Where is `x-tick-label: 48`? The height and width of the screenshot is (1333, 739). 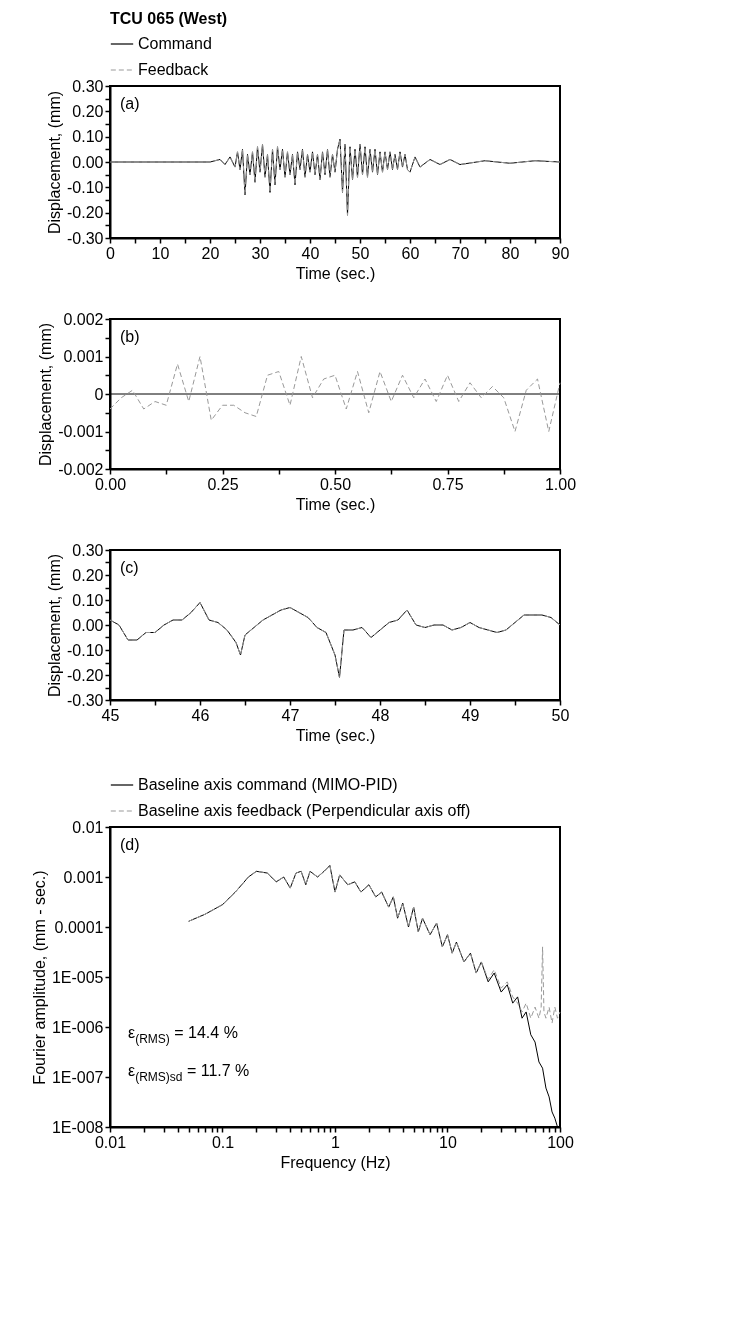
x-tick-label: 48 is located at coordinates (380, 715).